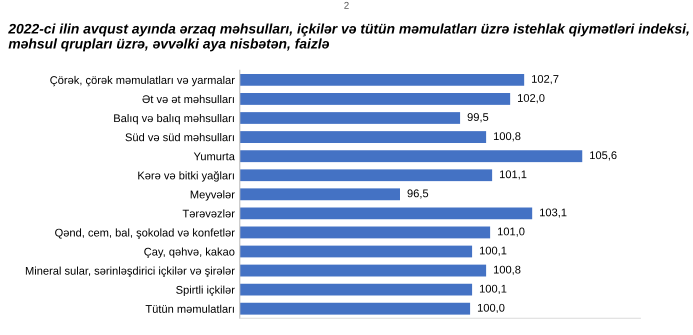 This screenshot has height=335, width=693. I want to click on y-tick-label: Balıq və balıq məhsulları, so click(174, 119).